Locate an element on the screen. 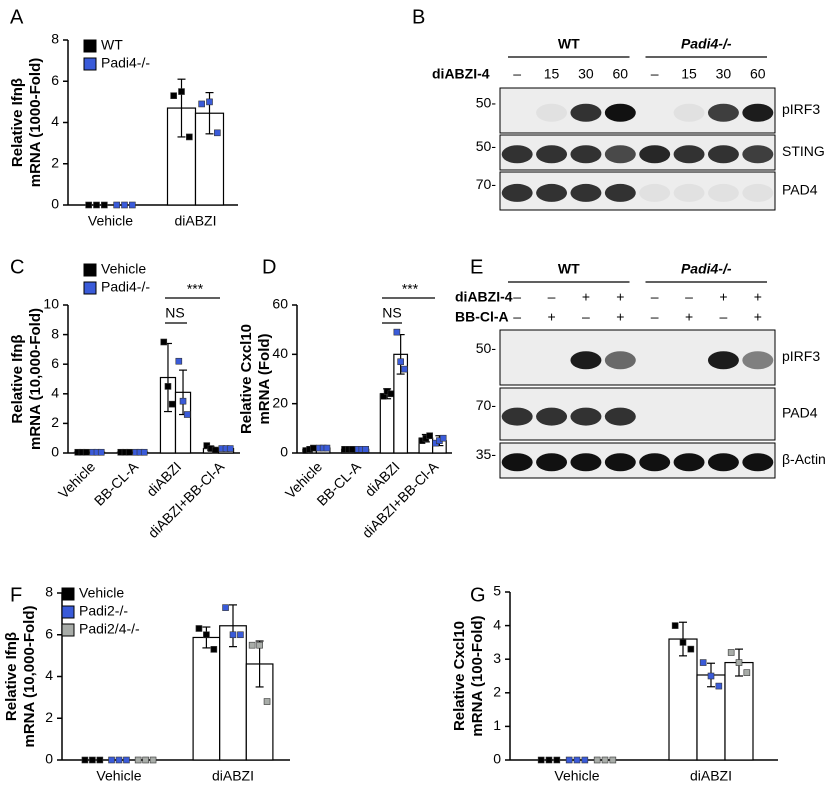 The height and width of the screenshot is (790, 828). y-tick-label: 1 is located at coordinates (497, 725).